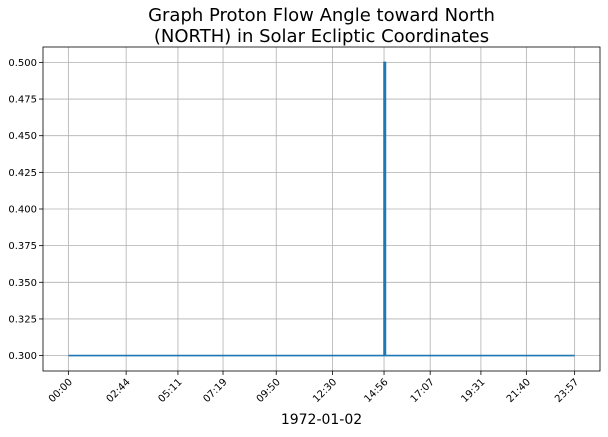 Image resolution: width=608 pixels, height=437 pixels. I want to click on y-tick-label: 0.400, so click(22, 210).